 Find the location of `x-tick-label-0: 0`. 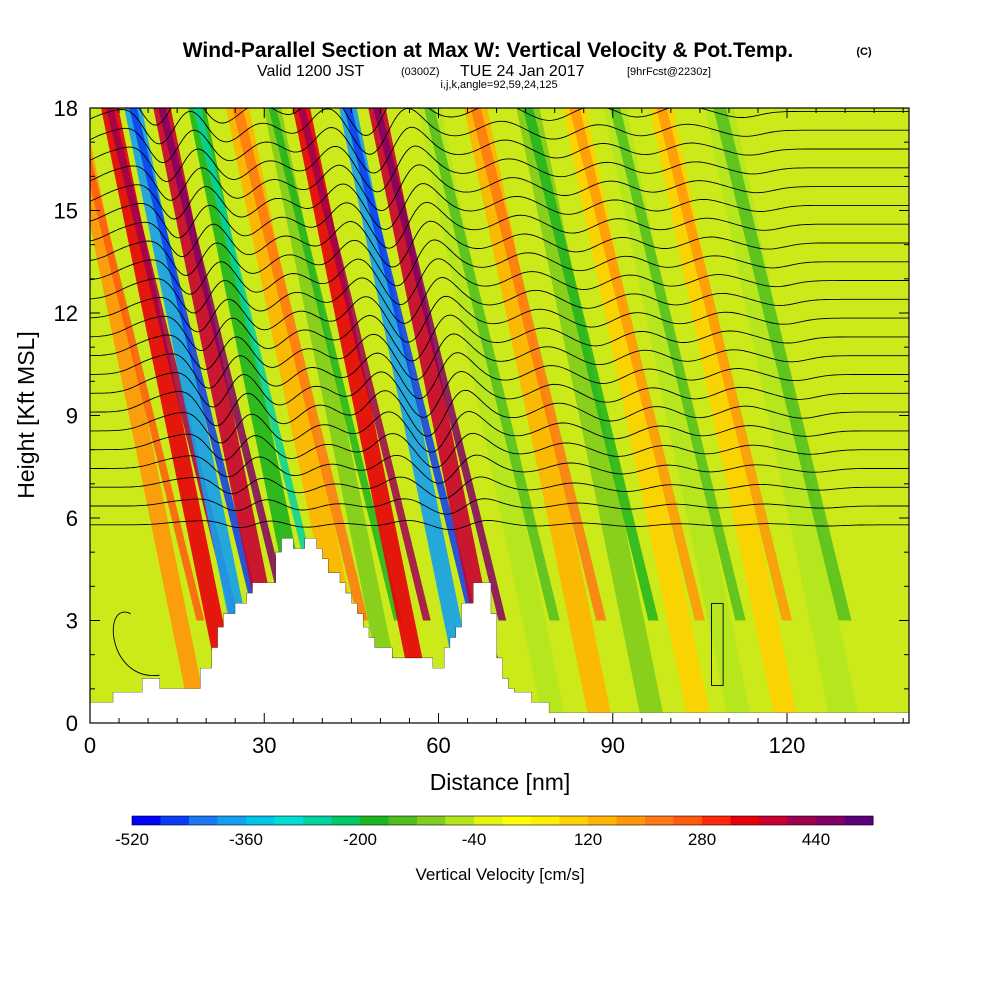

x-tick-label-0: 0 is located at coordinates (90, 745).